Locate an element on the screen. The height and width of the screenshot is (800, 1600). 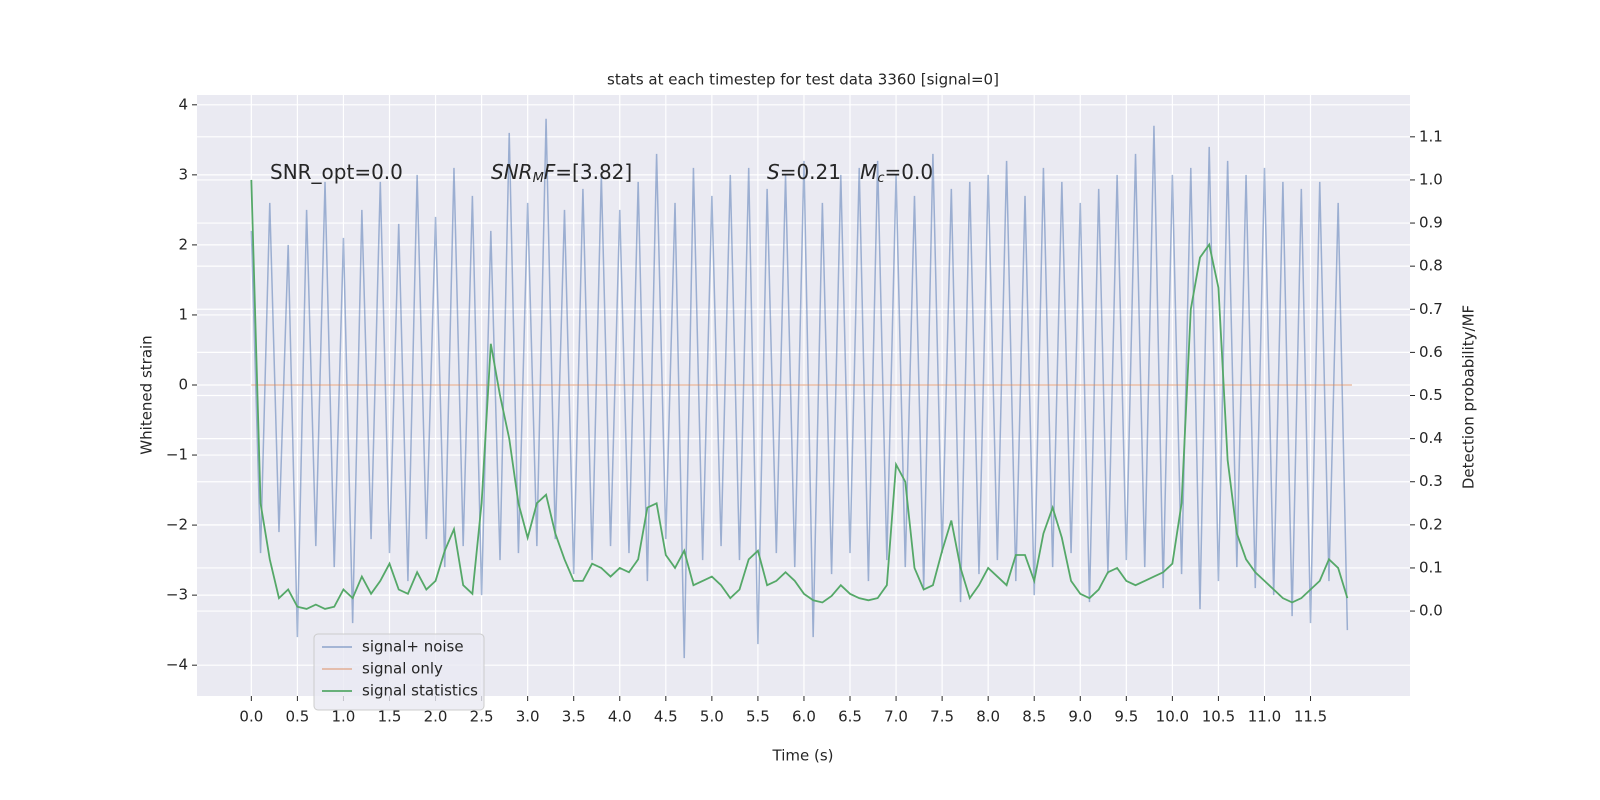
x-tick-label: 10.0 is located at coordinates (1172, 717).